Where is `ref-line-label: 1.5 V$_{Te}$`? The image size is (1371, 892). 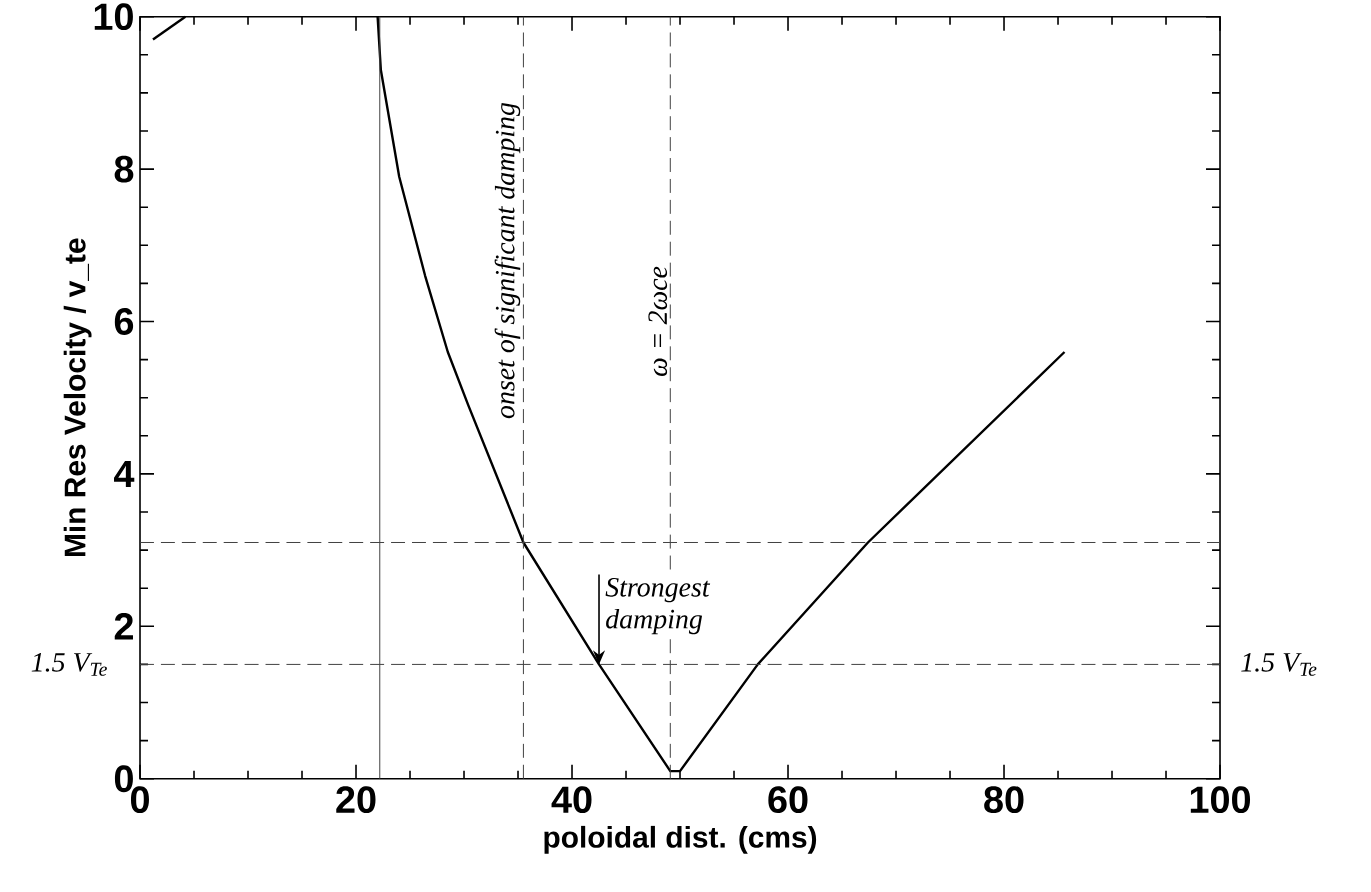
ref-line-label: 1.5 V$_{Te}$ is located at coordinates (69, 664).